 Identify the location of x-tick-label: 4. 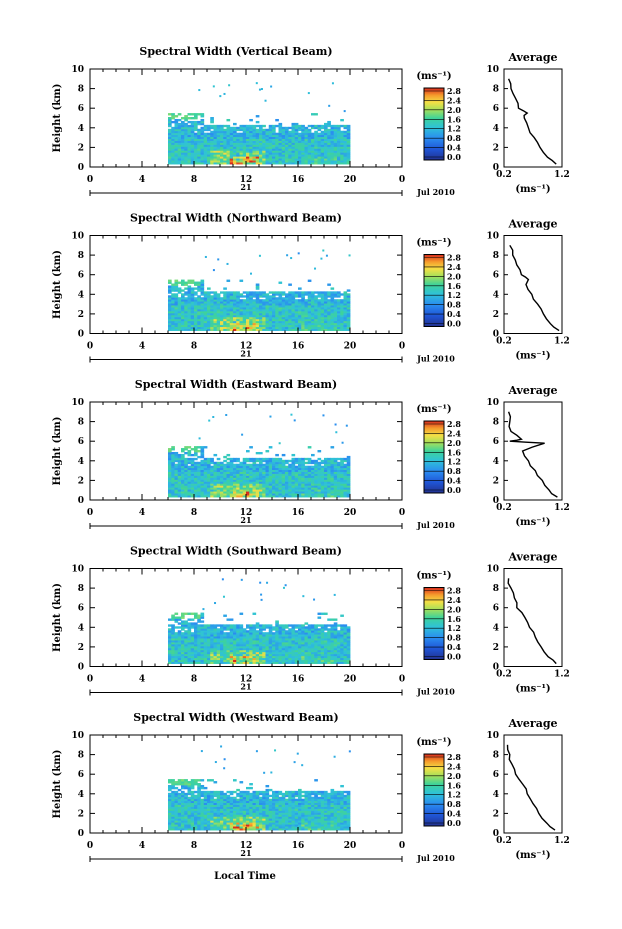
(142, 180).